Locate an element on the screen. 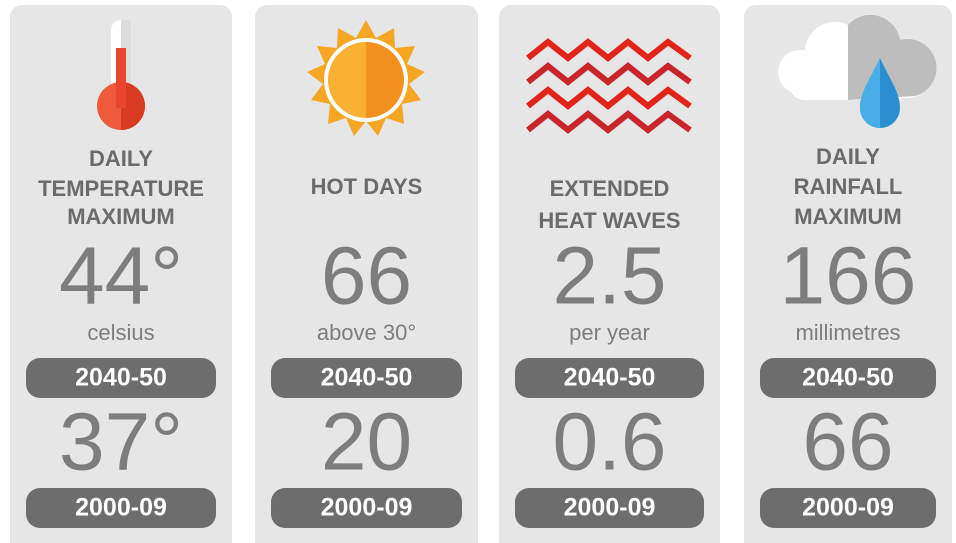  future-value: 66 is located at coordinates (366, 276).